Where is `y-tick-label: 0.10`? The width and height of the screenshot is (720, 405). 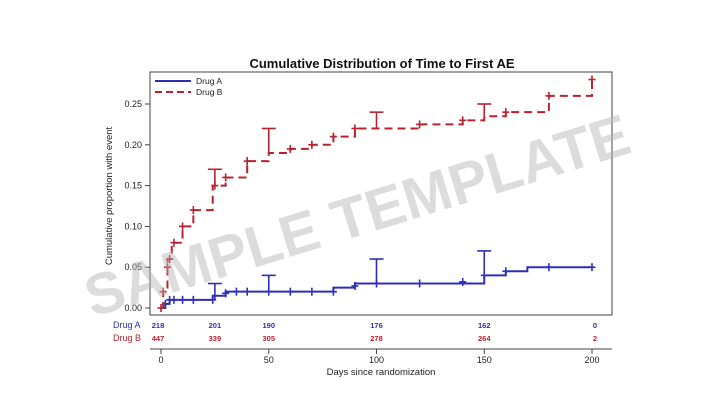 y-tick-label: 0.10 is located at coordinates (133, 226).